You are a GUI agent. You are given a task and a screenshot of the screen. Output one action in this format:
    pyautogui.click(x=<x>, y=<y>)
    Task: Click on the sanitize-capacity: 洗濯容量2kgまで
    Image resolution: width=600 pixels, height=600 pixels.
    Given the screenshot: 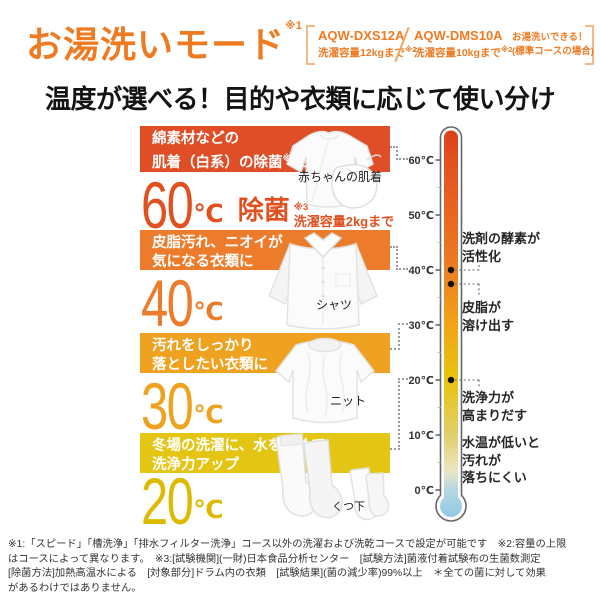 What is the action you would take?
    pyautogui.click(x=344, y=221)
    